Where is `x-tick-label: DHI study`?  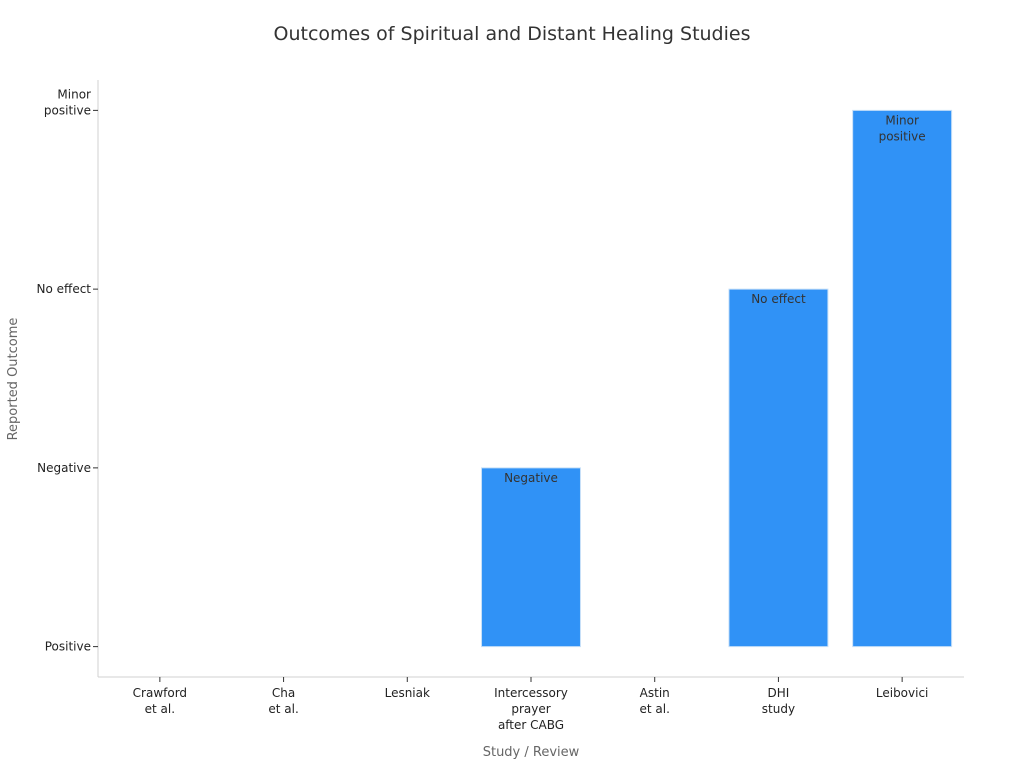
x-tick-label: DHI study is located at coordinates (778, 701).